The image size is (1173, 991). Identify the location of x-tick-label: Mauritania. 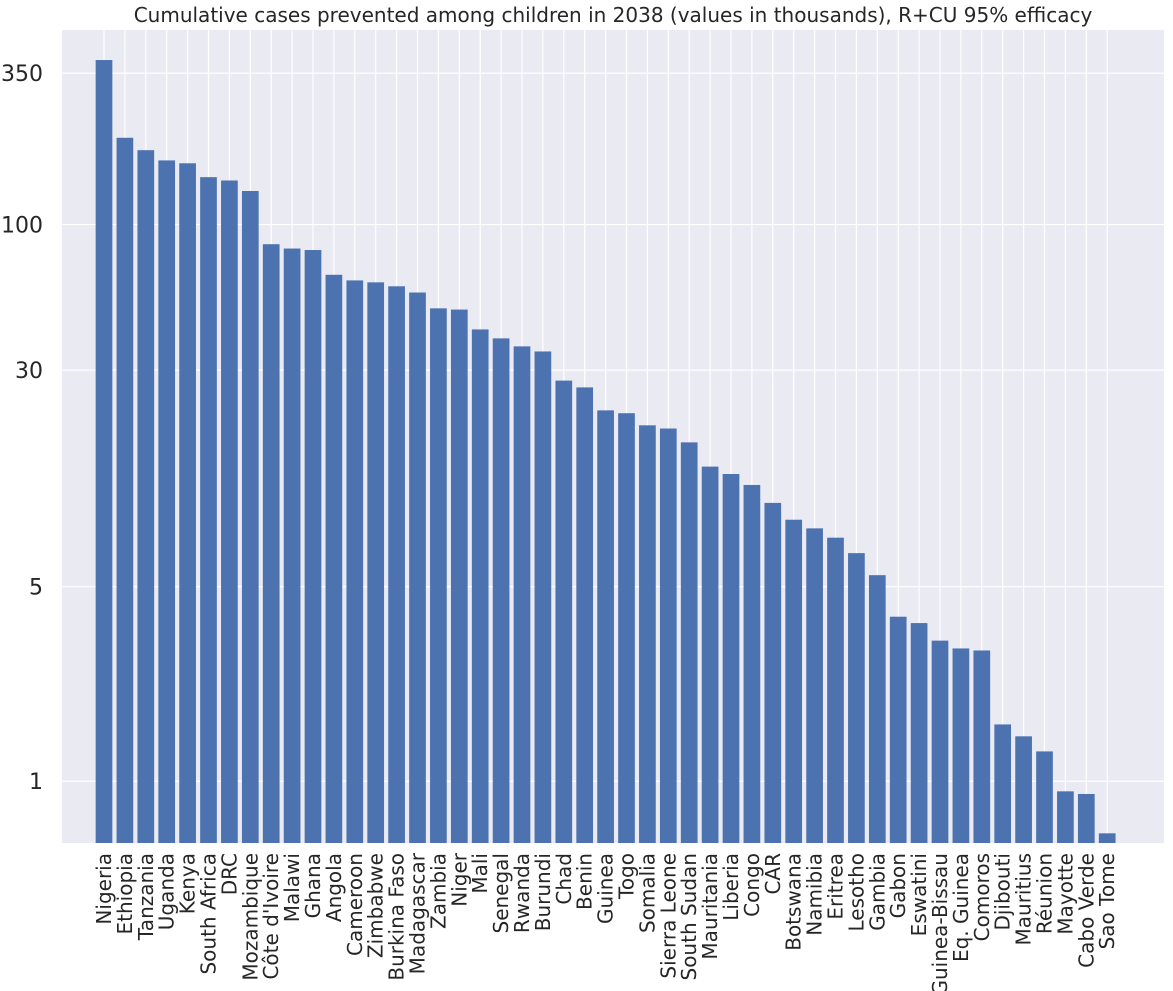
(710, 906).